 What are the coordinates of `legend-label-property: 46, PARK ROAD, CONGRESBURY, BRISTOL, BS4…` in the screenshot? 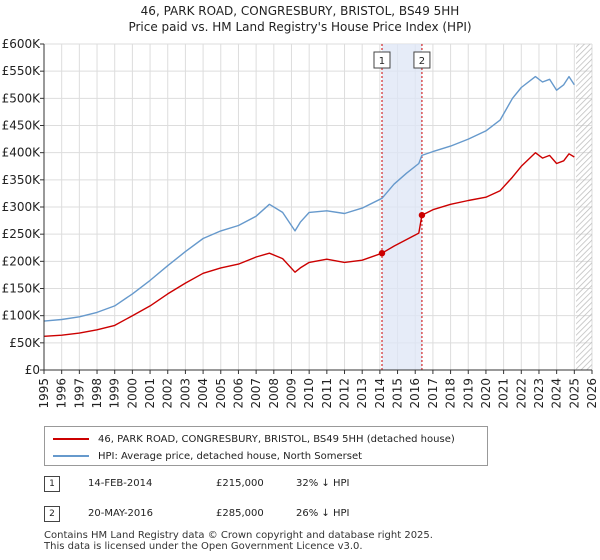 It's located at (276, 439).